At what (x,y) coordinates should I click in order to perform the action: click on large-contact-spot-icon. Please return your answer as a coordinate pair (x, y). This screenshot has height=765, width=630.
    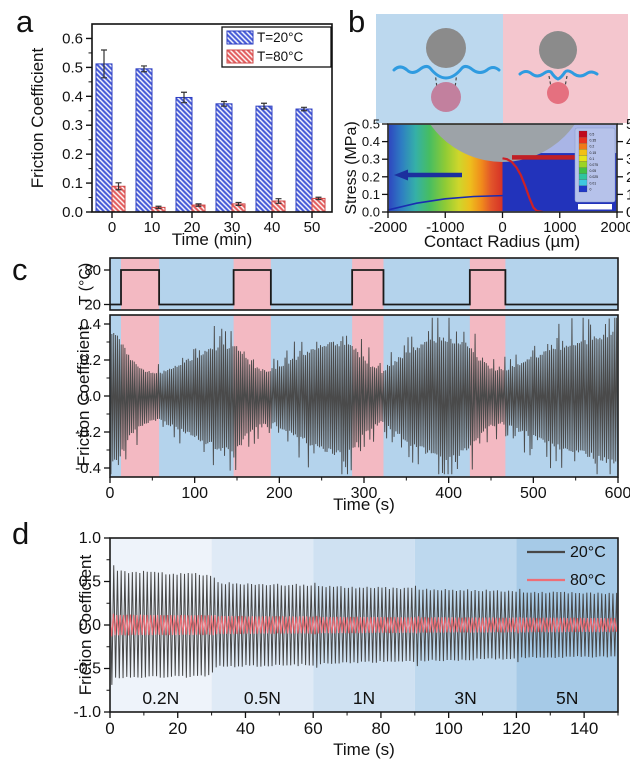
    Looking at the image, I should click on (446, 97).